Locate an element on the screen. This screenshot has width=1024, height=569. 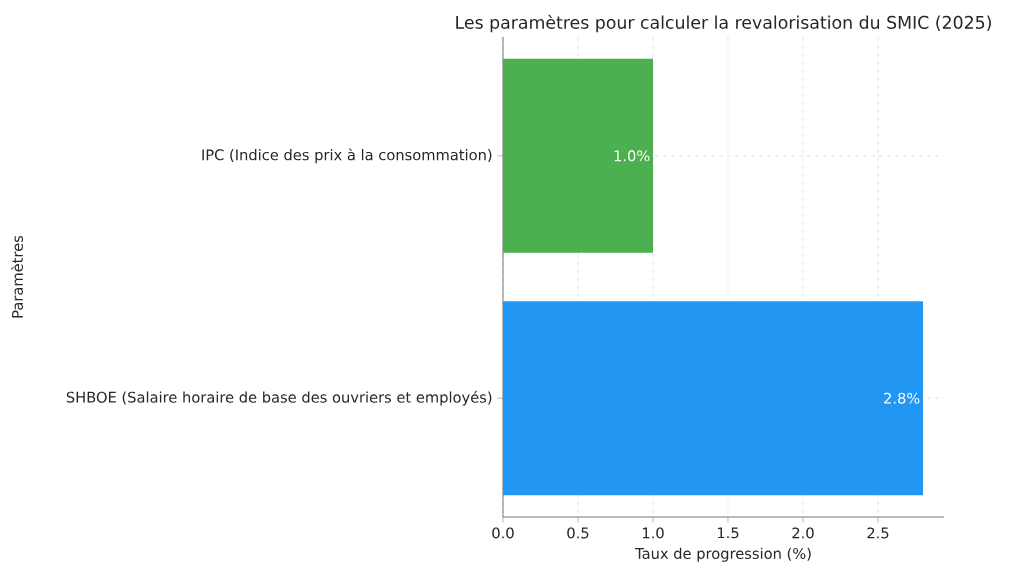
chart-title: Les paramètres pour calculer la revalorisation du SMIC (2025) is located at coordinates (723, 23).